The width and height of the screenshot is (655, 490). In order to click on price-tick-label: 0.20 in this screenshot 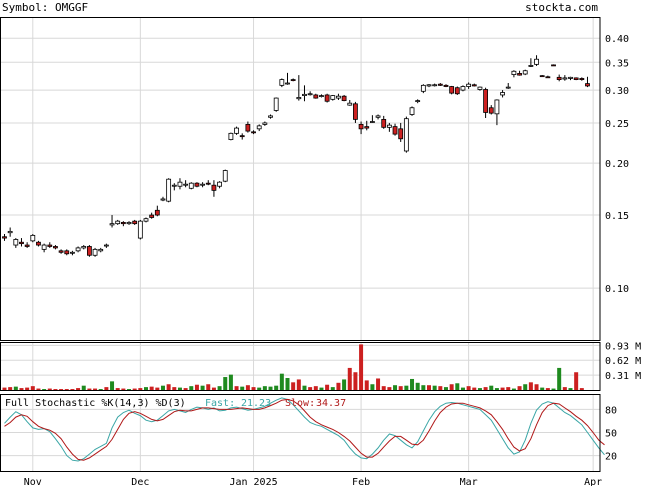, I will do `click(617, 164)`.